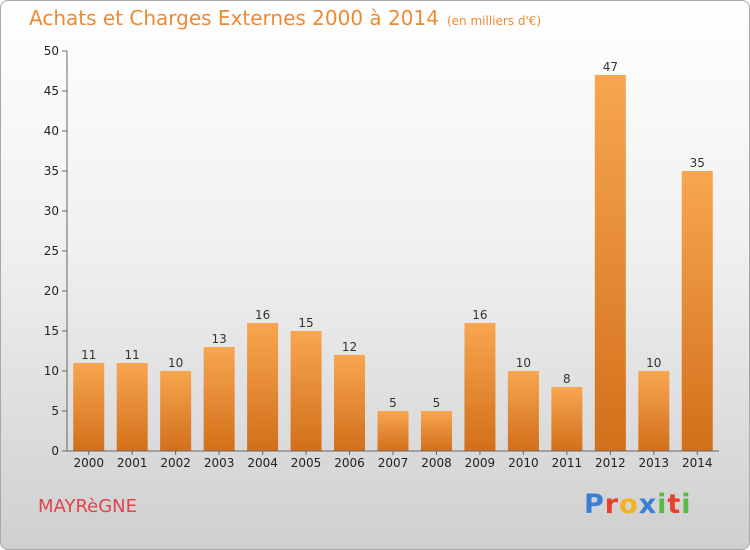 Image resolution: width=750 pixels, height=550 pixels. I want to click on bar-2005, so click(306, 391).